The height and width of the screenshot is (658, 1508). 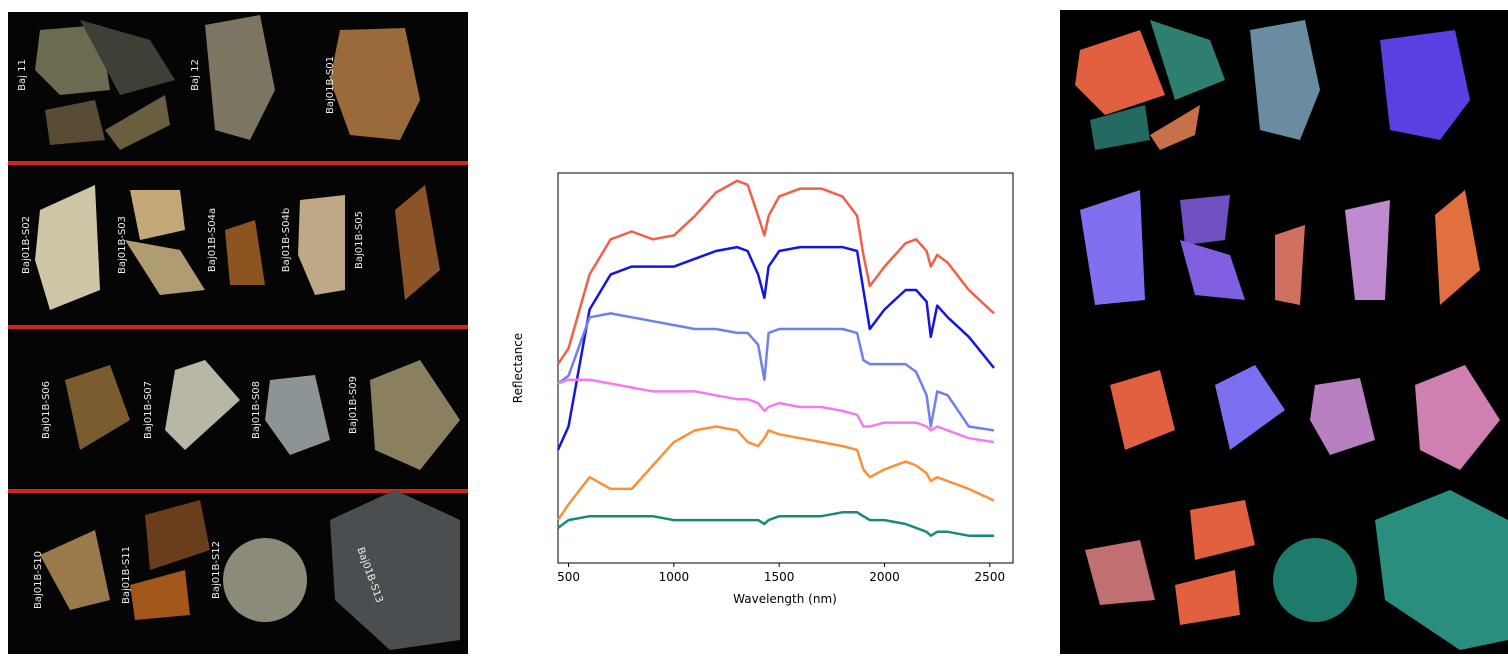 What do you see at coordinates (46, 410) in the screenshot?
I see `photo-label: Baj01B-S06` at bounding box center [46, 410].